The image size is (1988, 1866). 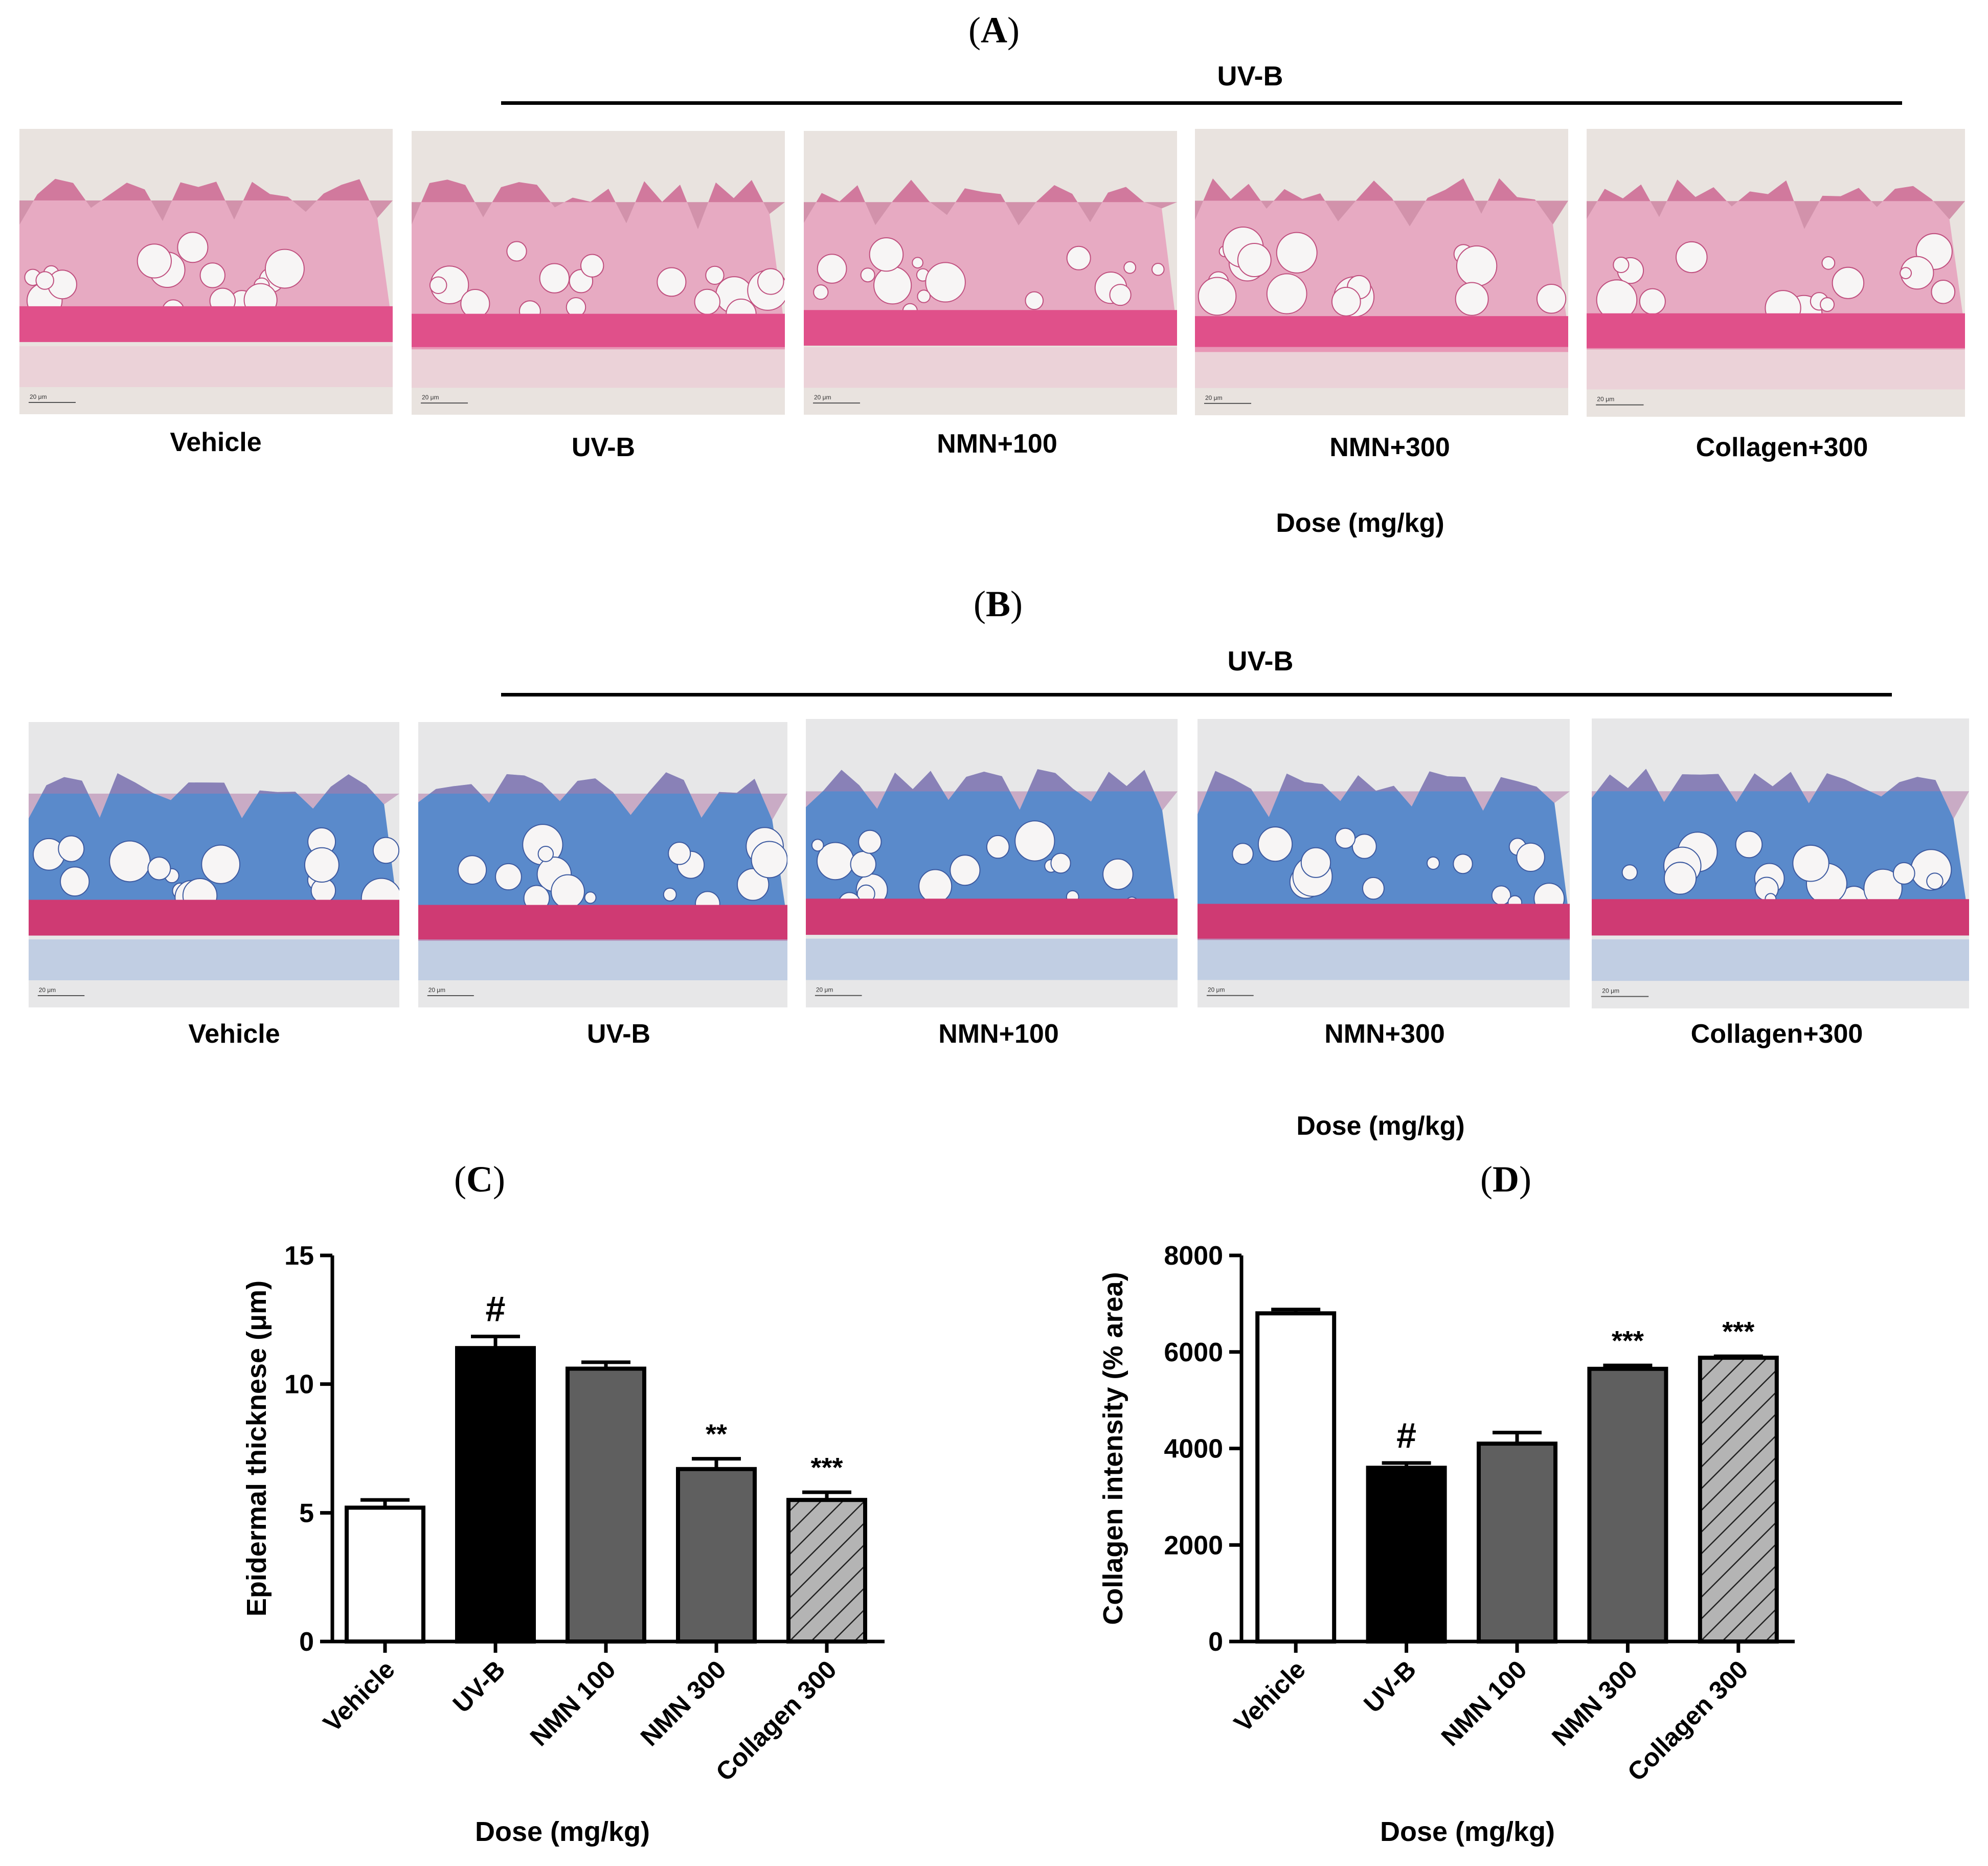 What do you see at coordinates (1389, 448) in the screenshot?
I see `panel-a-caption-nmn300: NMN+300` at bounding box center [1389, 448].